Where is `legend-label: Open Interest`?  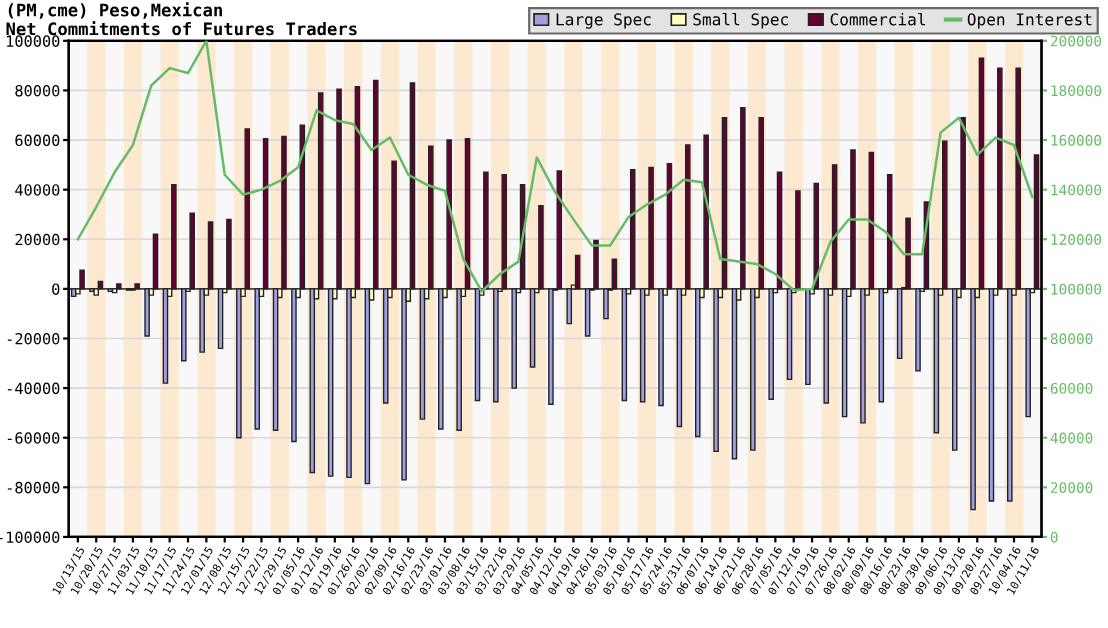 legend-label: Open Interest is located at coordinates (1029, 21).